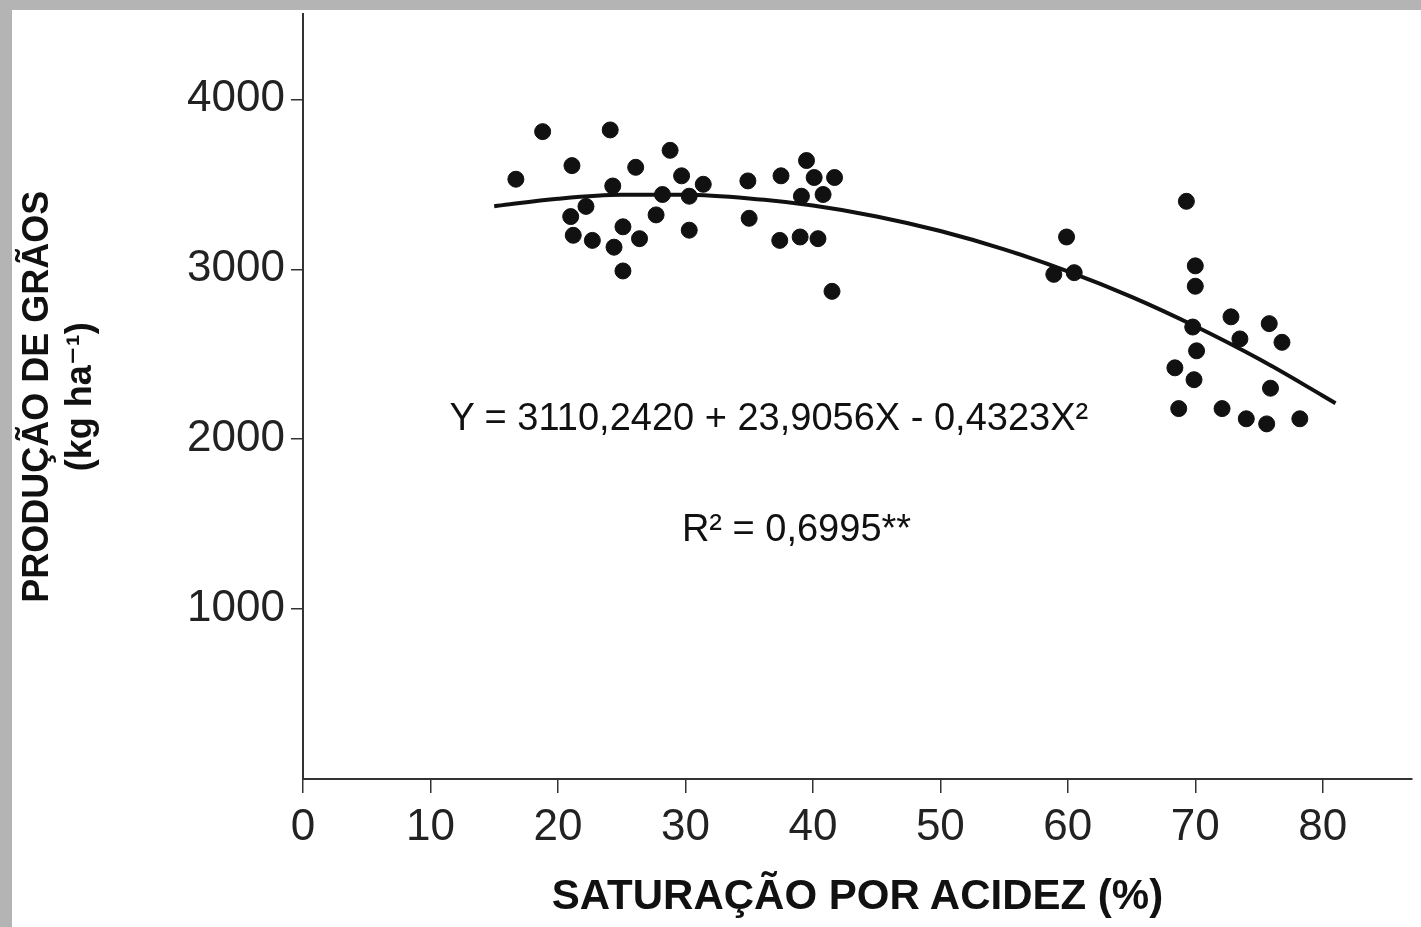 Image resolution: width=1421 pixels, height=927 pixels. What do you see at coordinates (236, 266) in the screenshot?
I see `y-tick-label: 3000` at bounding box center [236, 266].